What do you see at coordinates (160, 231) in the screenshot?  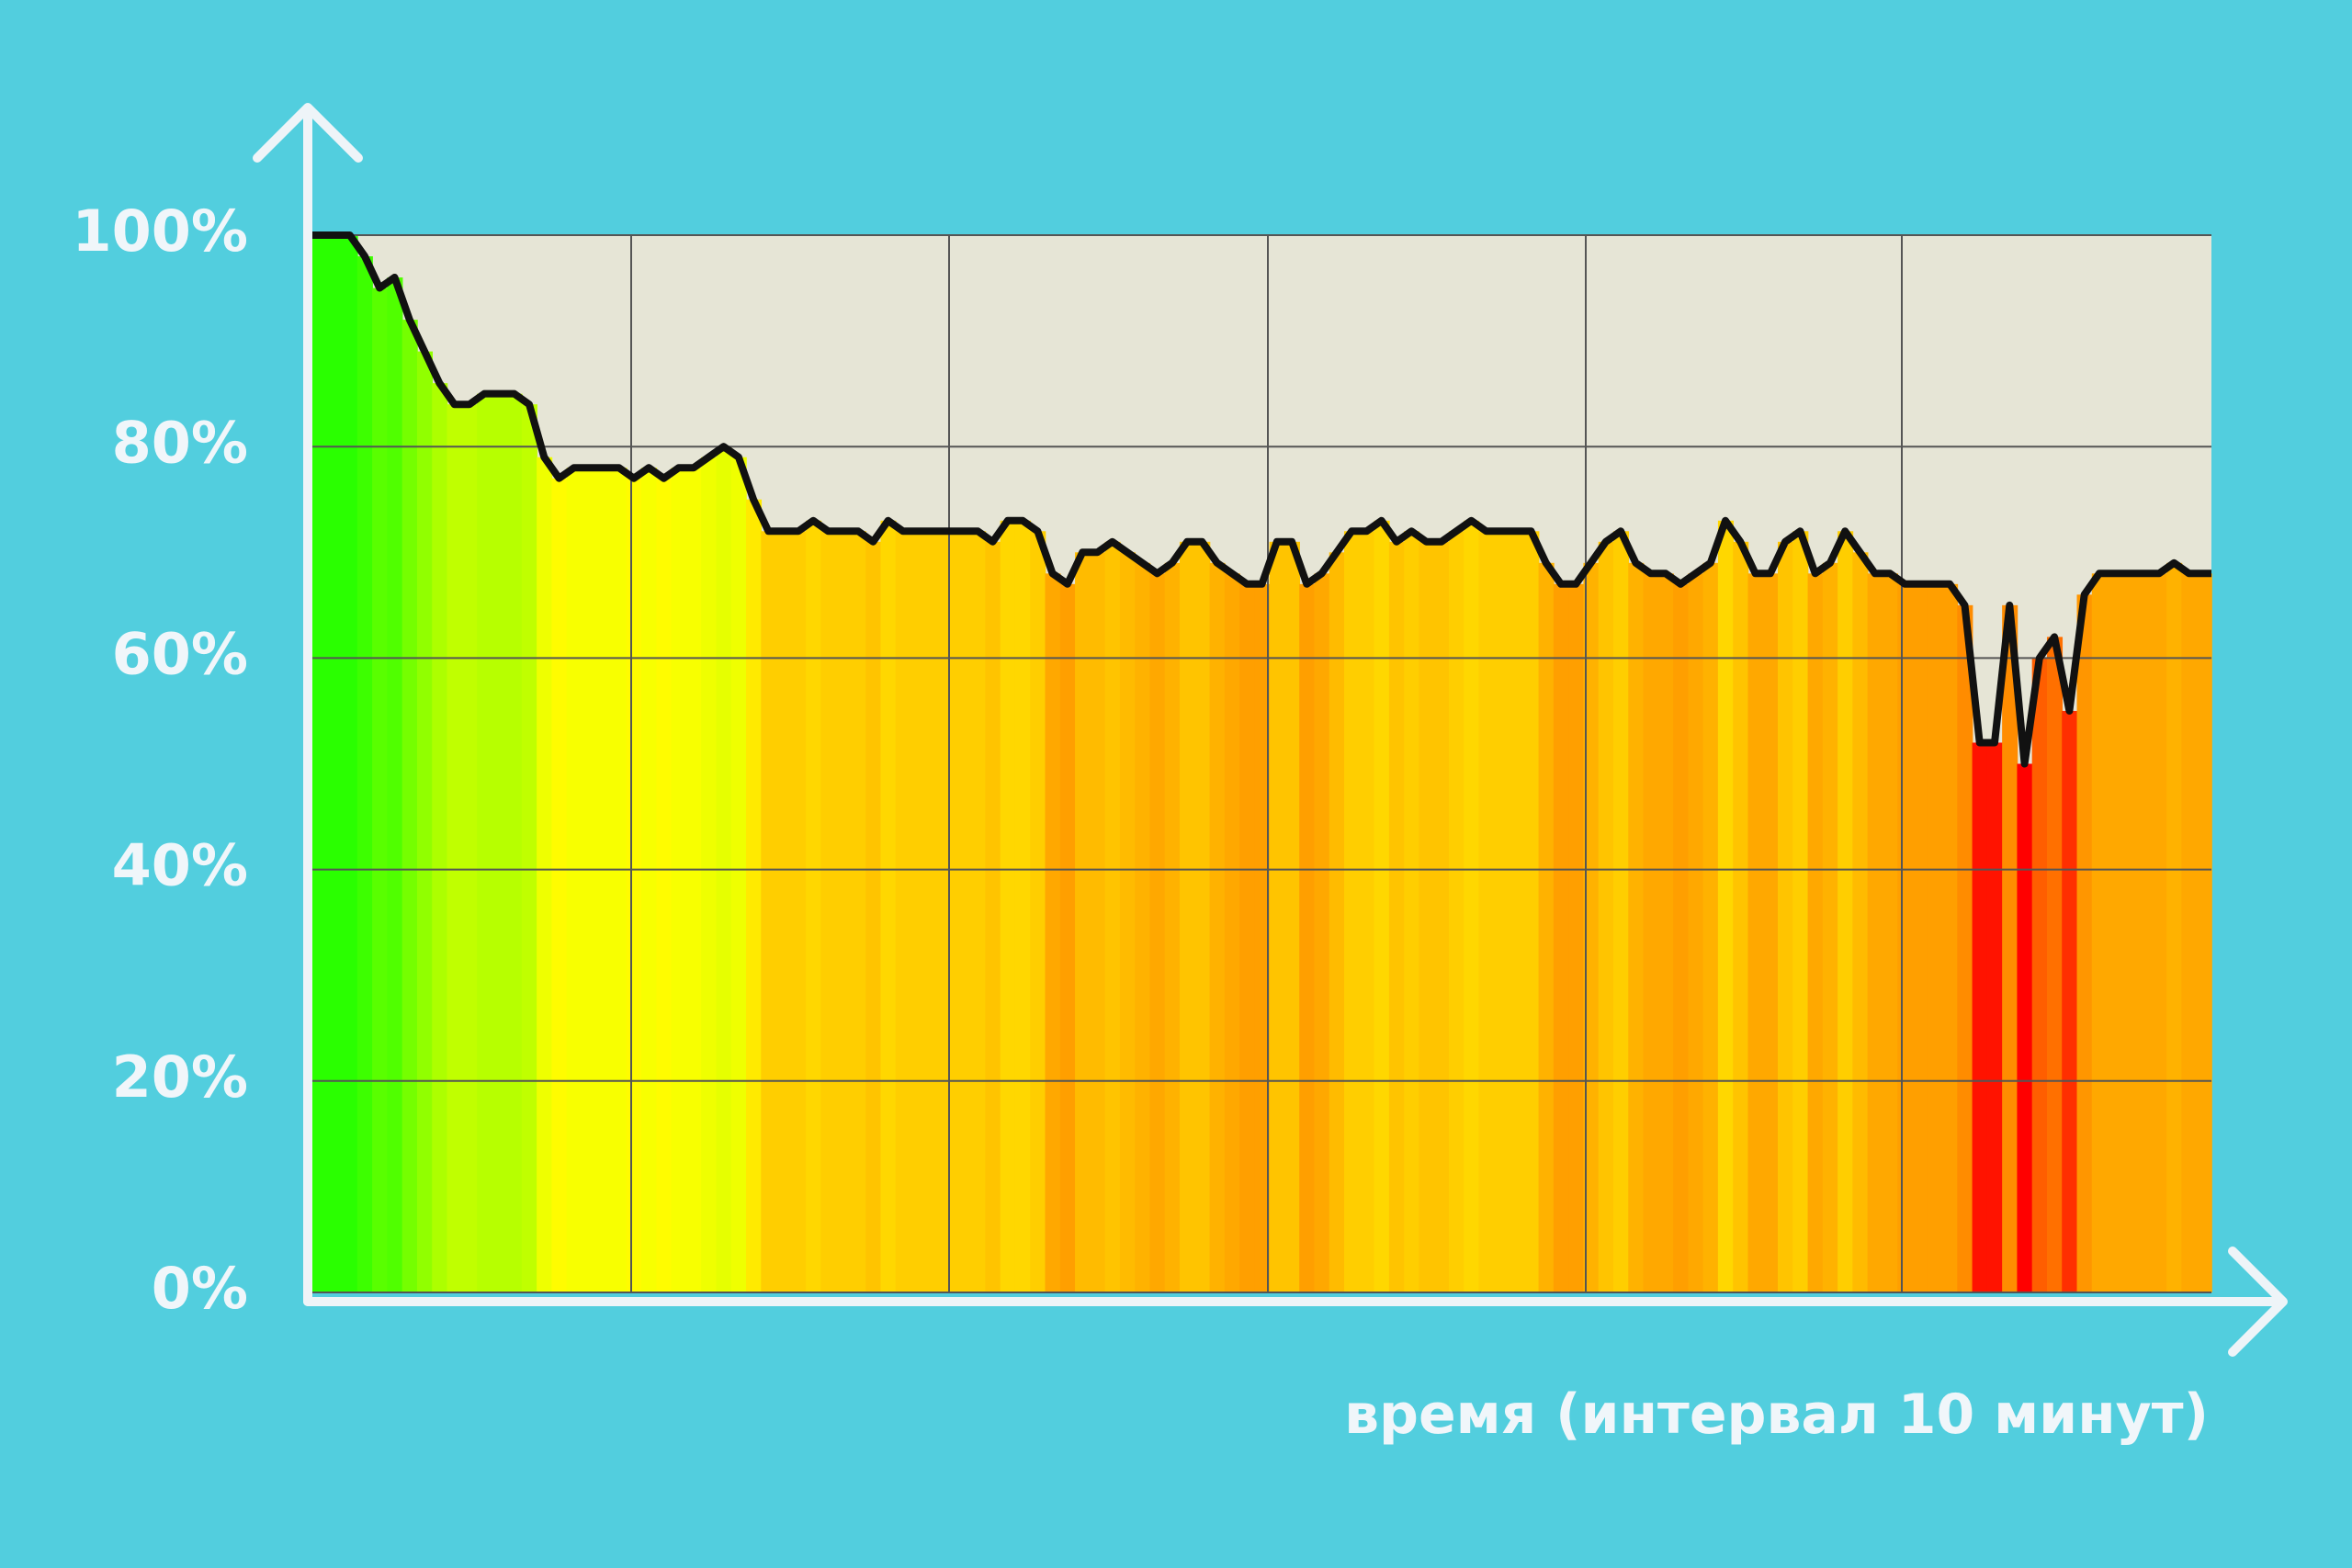 I see `y-tick-label: 100%` at bounding box center [160, 231].